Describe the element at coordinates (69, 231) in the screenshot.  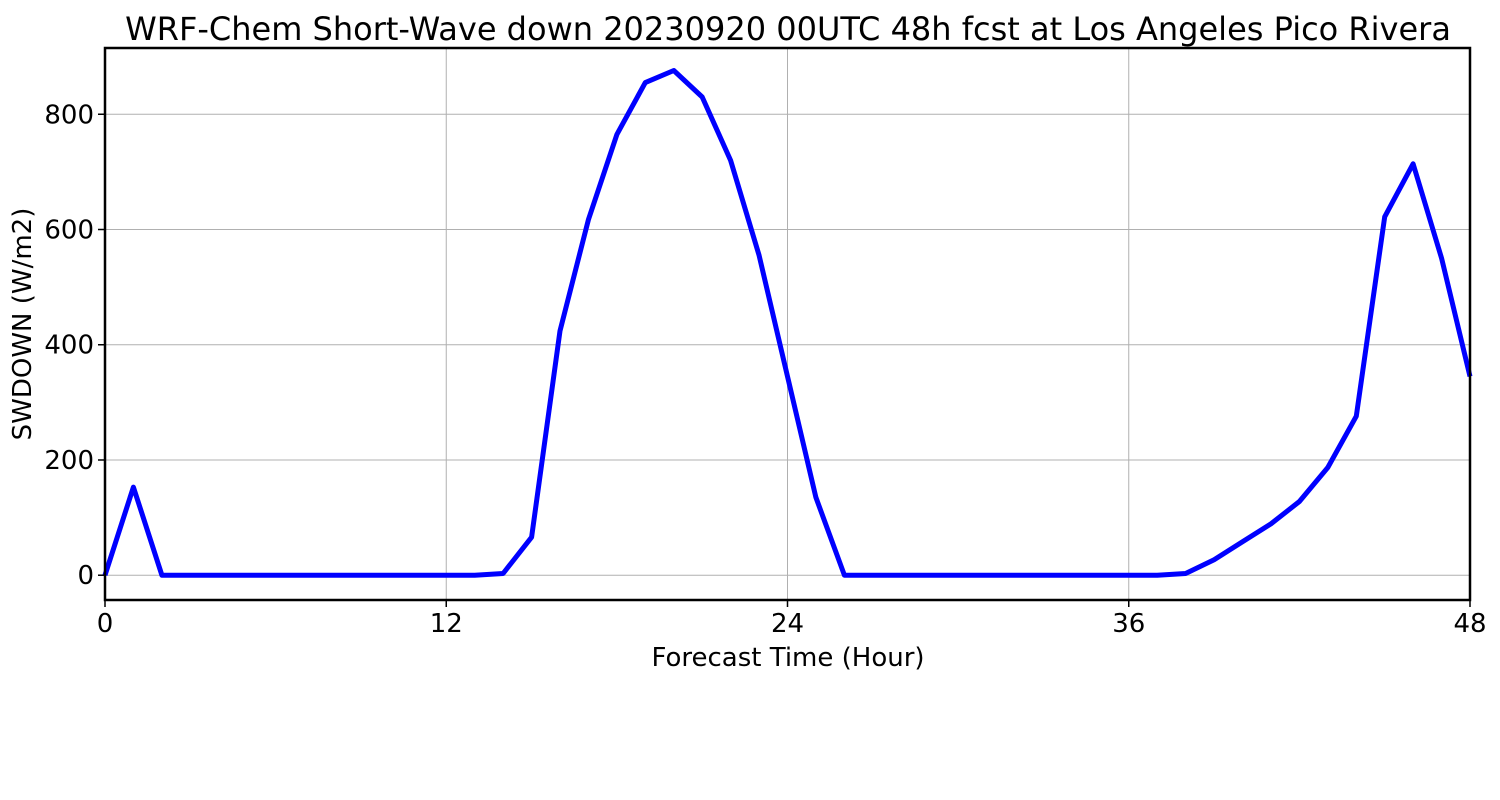
I see `y-tick-label: 600` at that location.